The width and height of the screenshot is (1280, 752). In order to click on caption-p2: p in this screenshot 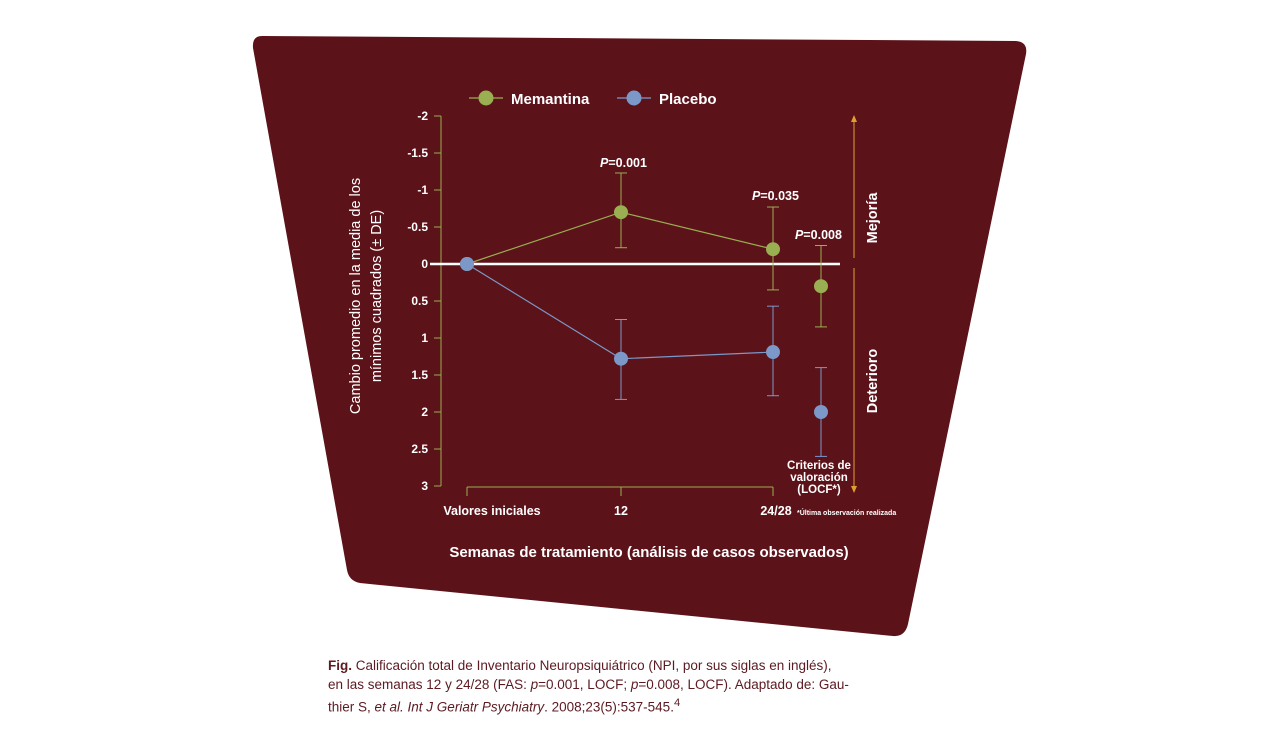, I will do `click(634, 684)`.